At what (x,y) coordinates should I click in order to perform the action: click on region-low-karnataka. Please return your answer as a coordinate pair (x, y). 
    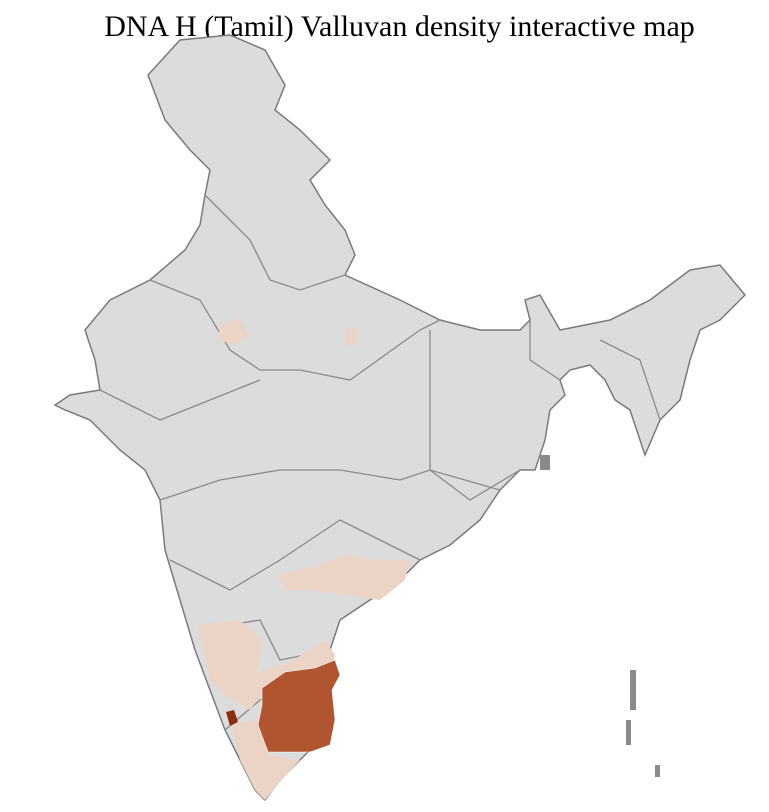
    Looking at the image, I should click on (266, 665).